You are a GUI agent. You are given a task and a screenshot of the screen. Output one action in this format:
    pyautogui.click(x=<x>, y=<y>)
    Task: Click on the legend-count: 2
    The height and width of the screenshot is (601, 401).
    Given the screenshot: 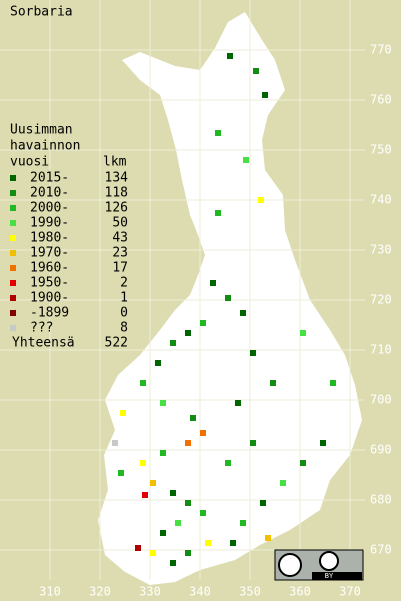 What is the action you would take?
    pyautogui.click(x=124, y=283)
    